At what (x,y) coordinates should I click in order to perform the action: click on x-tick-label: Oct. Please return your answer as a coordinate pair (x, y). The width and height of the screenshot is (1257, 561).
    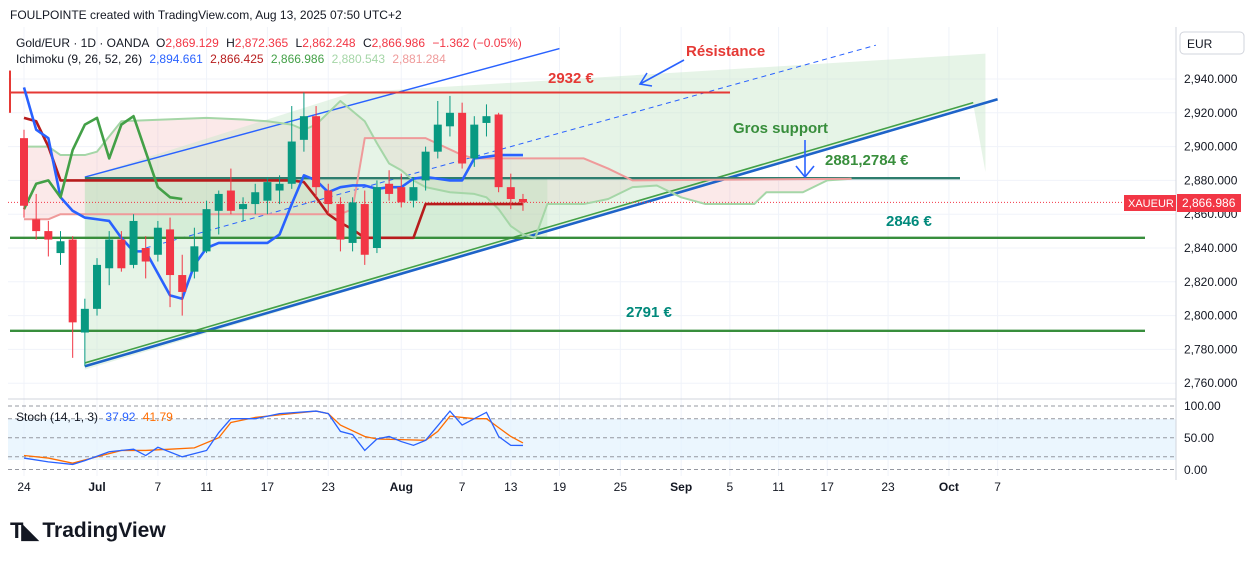
    Looking at the image, I should click on (949, 487).